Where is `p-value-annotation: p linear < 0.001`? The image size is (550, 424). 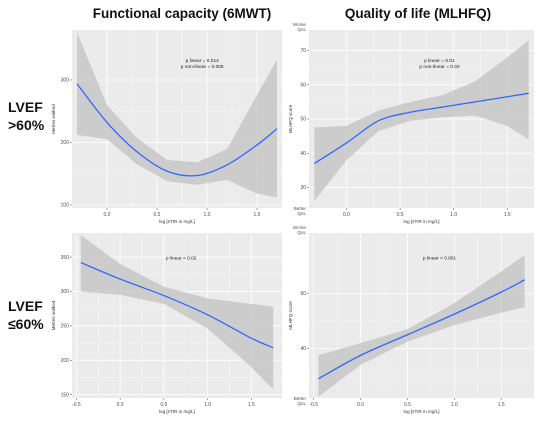
p-value-annotation: p linear < 0.001 is located at coordinates (440, 258).